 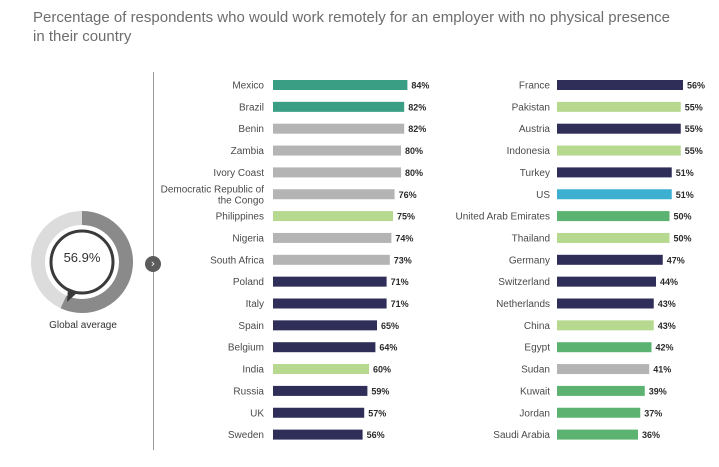 What do you see at coordinates (614, 194) in the screenshot?
I see `bar-us` at bounding box center [614, 194].